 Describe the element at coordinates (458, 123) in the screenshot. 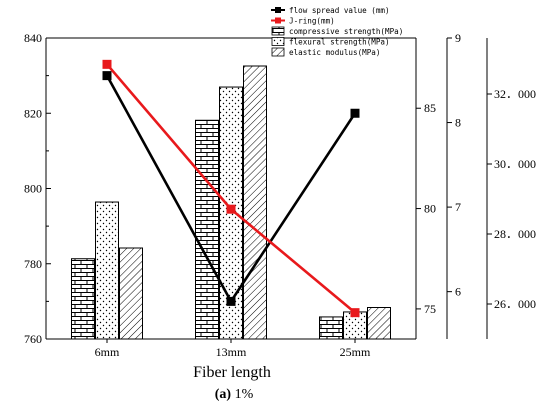

I see `right2-tick-label-3: 8` at that location.